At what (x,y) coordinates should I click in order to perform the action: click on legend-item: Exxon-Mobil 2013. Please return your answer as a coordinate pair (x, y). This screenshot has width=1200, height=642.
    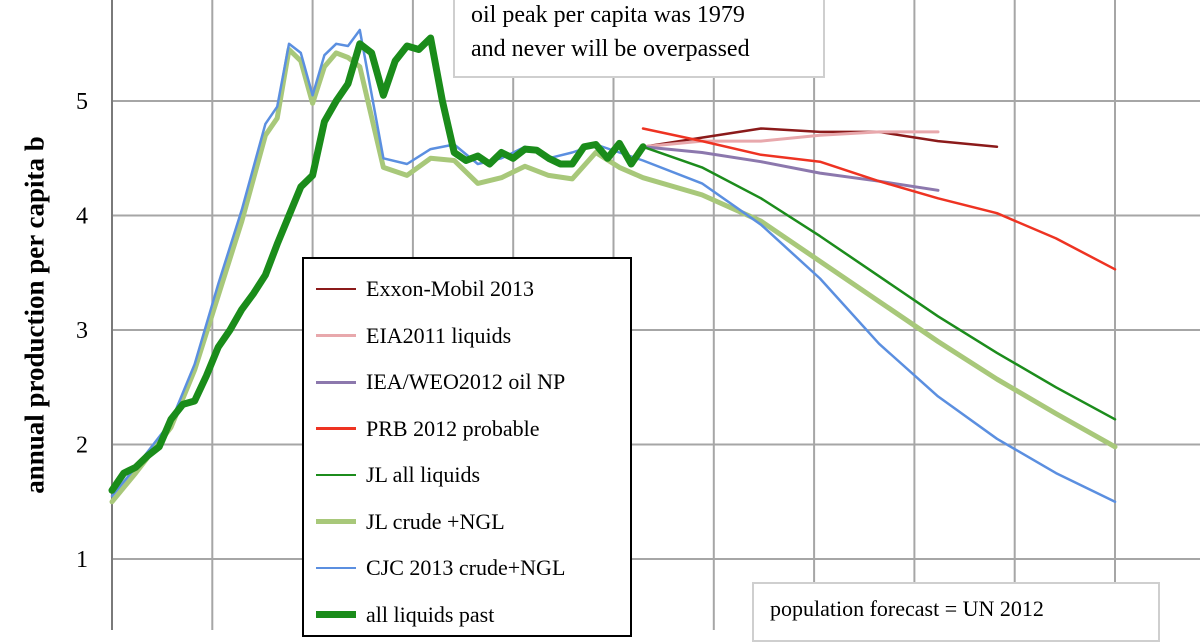
    Looking at the image, I should click on (425, 289).